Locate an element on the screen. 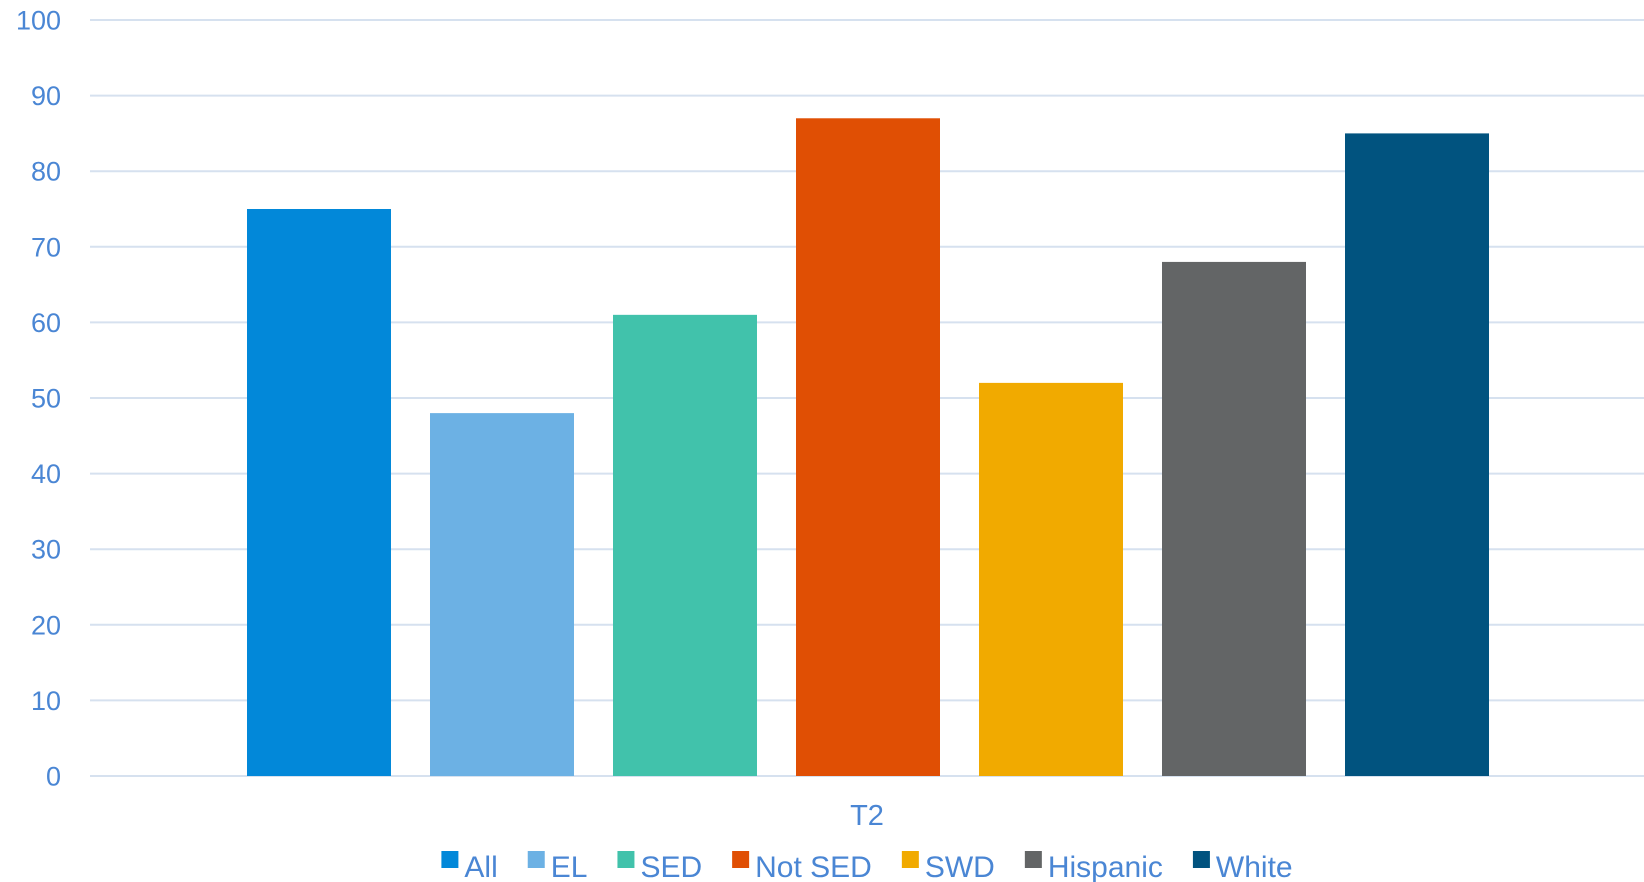 This screenshot has height=882, width=1644. bar-not-sed is located at coordinates (868, 447).